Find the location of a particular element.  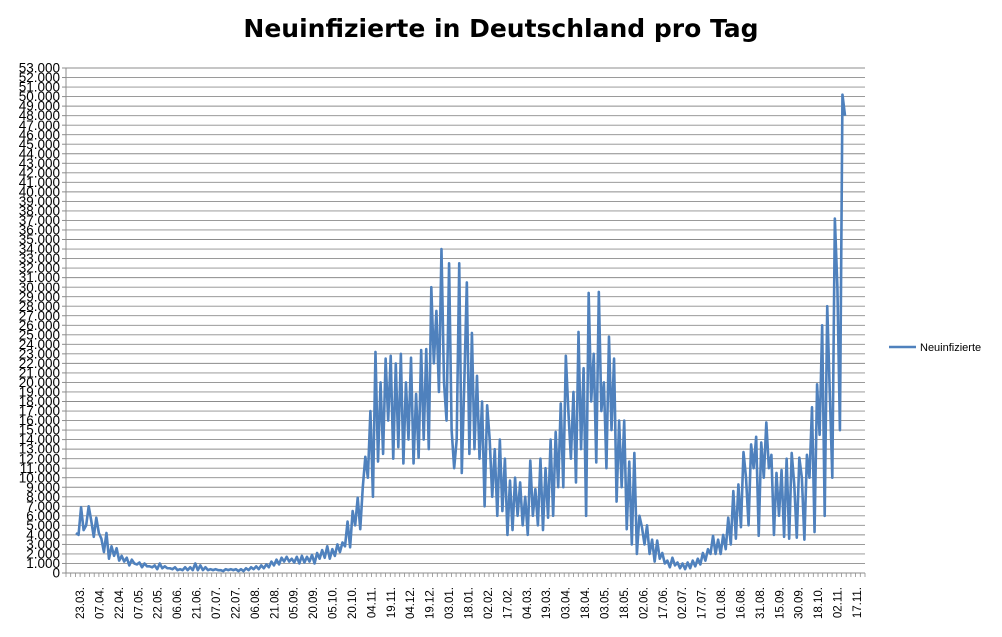

x-tick-label: 03.04. is located at coordinates (567, 603).